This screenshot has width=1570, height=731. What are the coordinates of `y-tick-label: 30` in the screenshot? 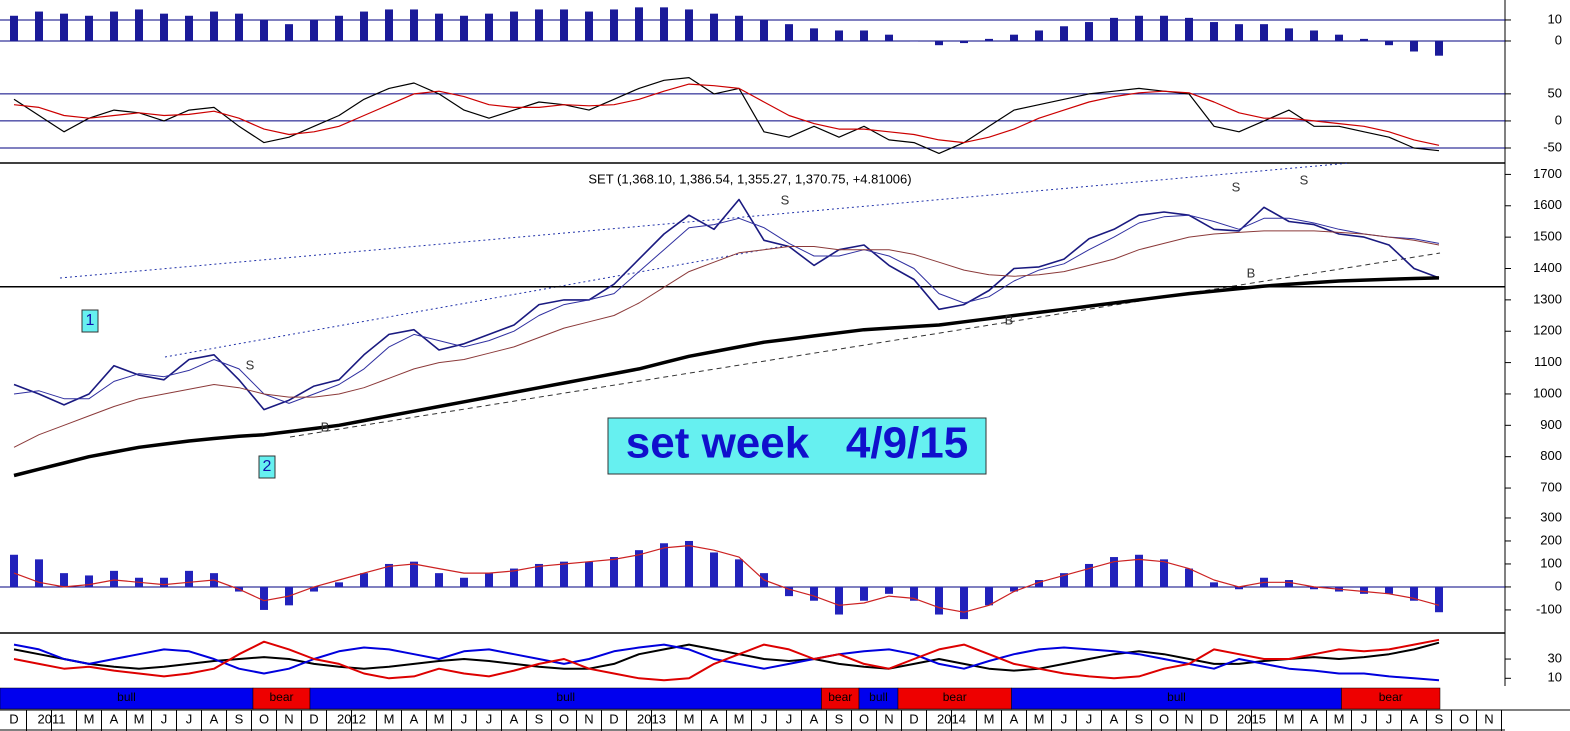 It's located at (1555, 657).